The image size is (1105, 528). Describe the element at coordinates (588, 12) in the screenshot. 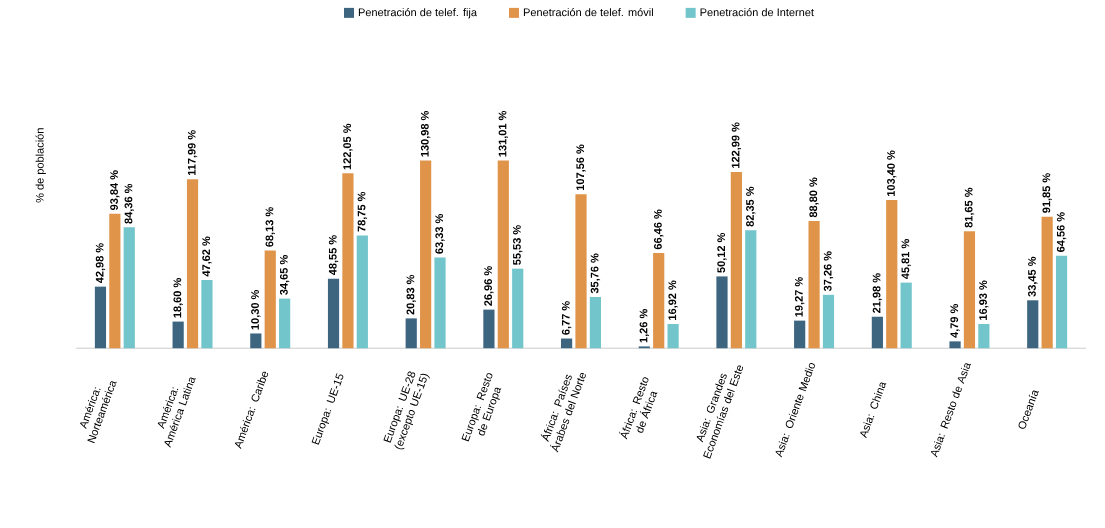

I see `legend-label: Penetración de telef. móvil` at that location.